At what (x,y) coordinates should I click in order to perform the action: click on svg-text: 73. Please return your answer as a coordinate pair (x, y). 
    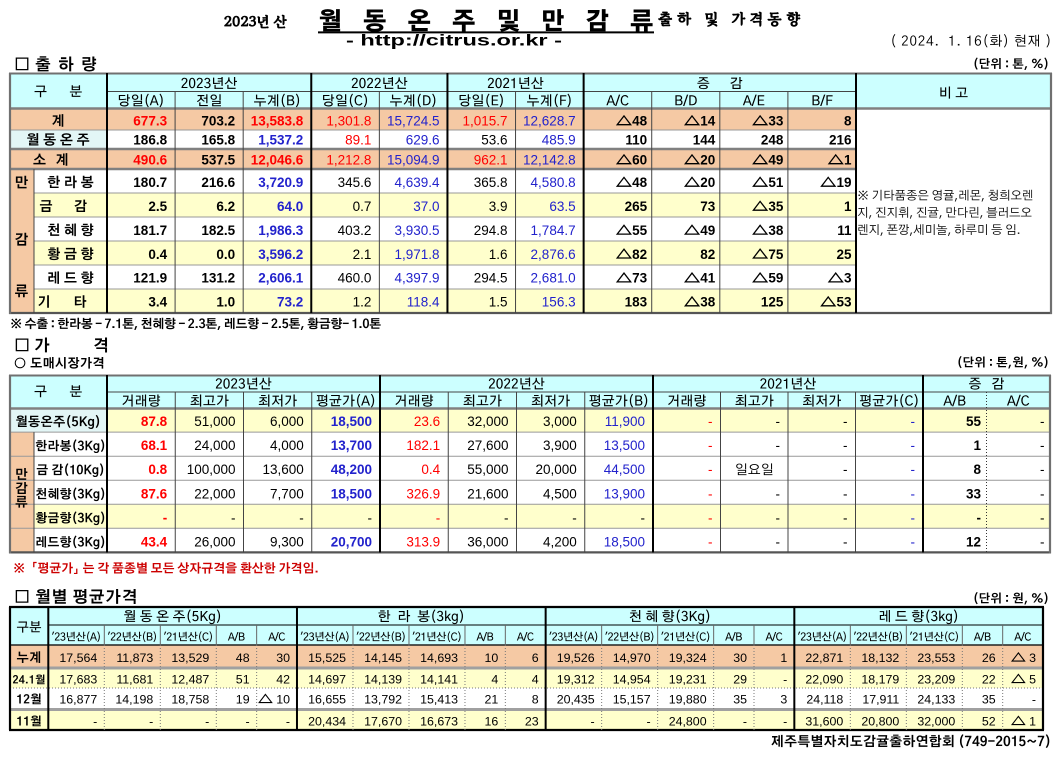
    Looking at the image, I should click on (708, 206).